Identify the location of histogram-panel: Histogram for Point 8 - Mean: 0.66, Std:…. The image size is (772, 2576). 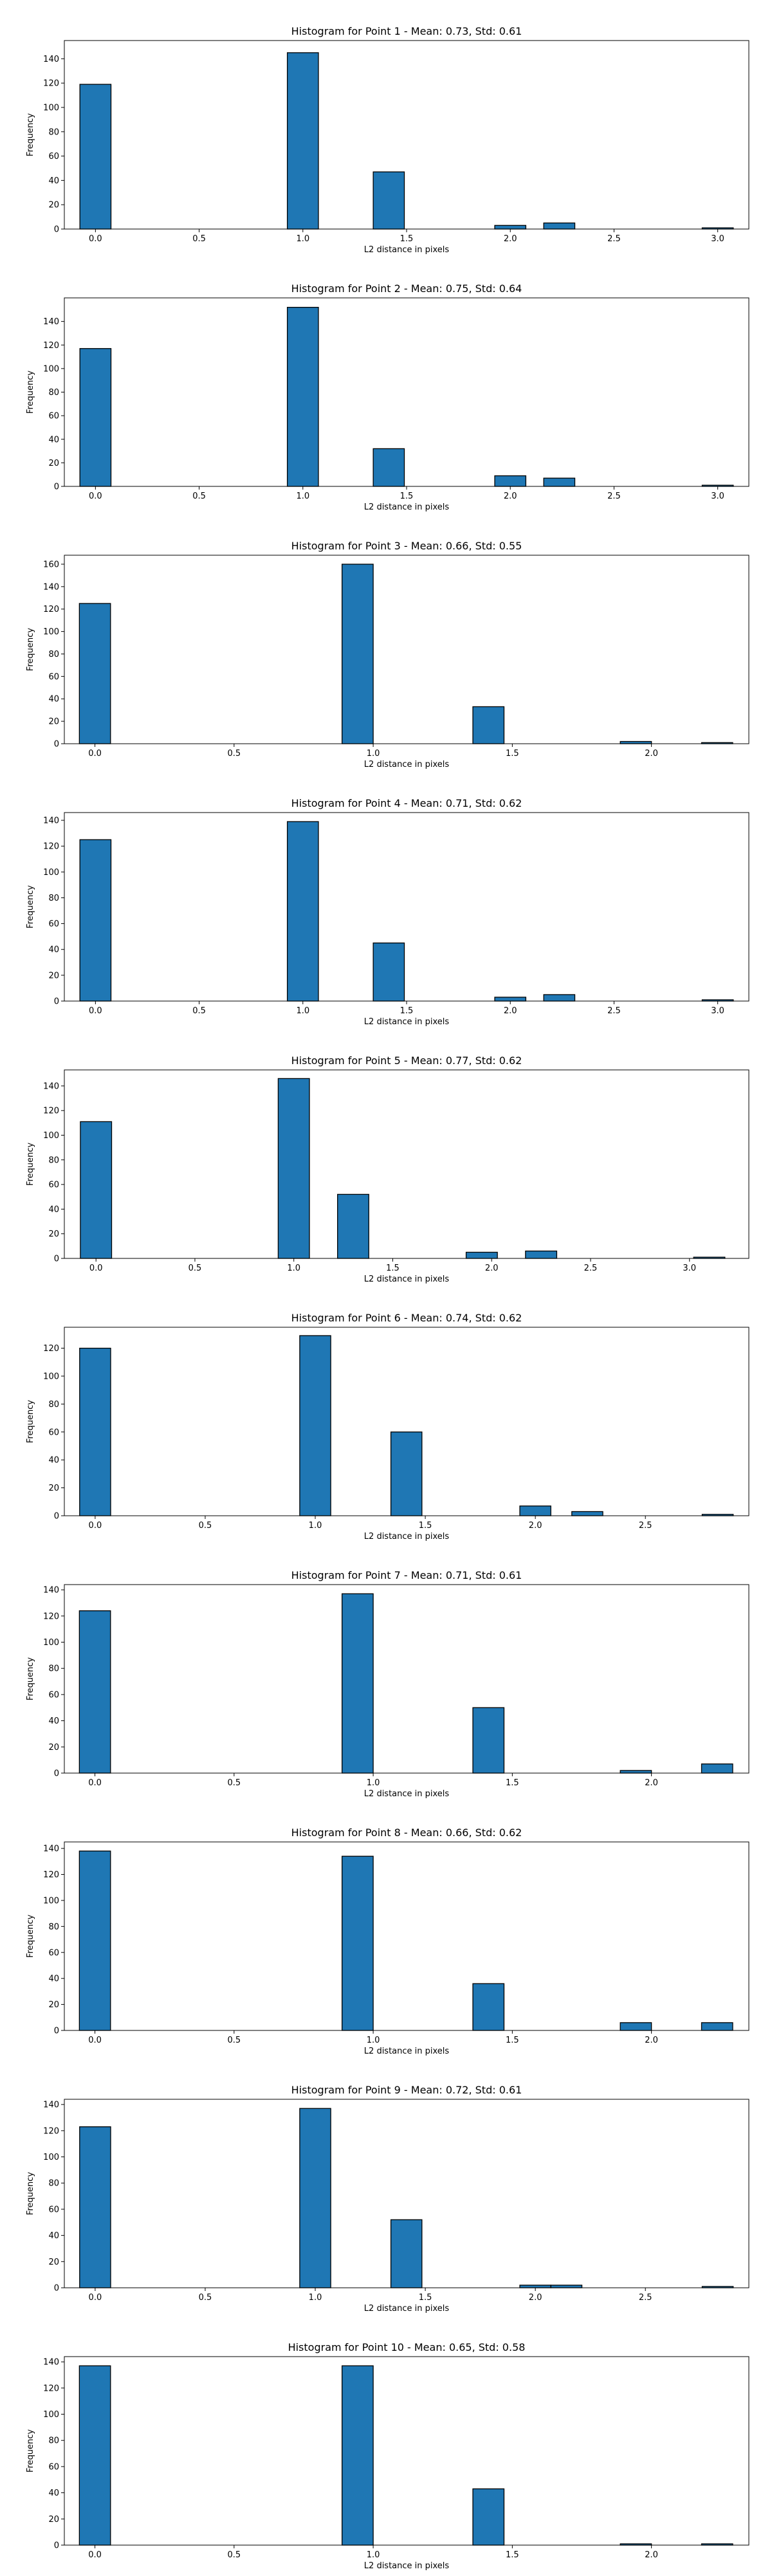
(386, 1930).